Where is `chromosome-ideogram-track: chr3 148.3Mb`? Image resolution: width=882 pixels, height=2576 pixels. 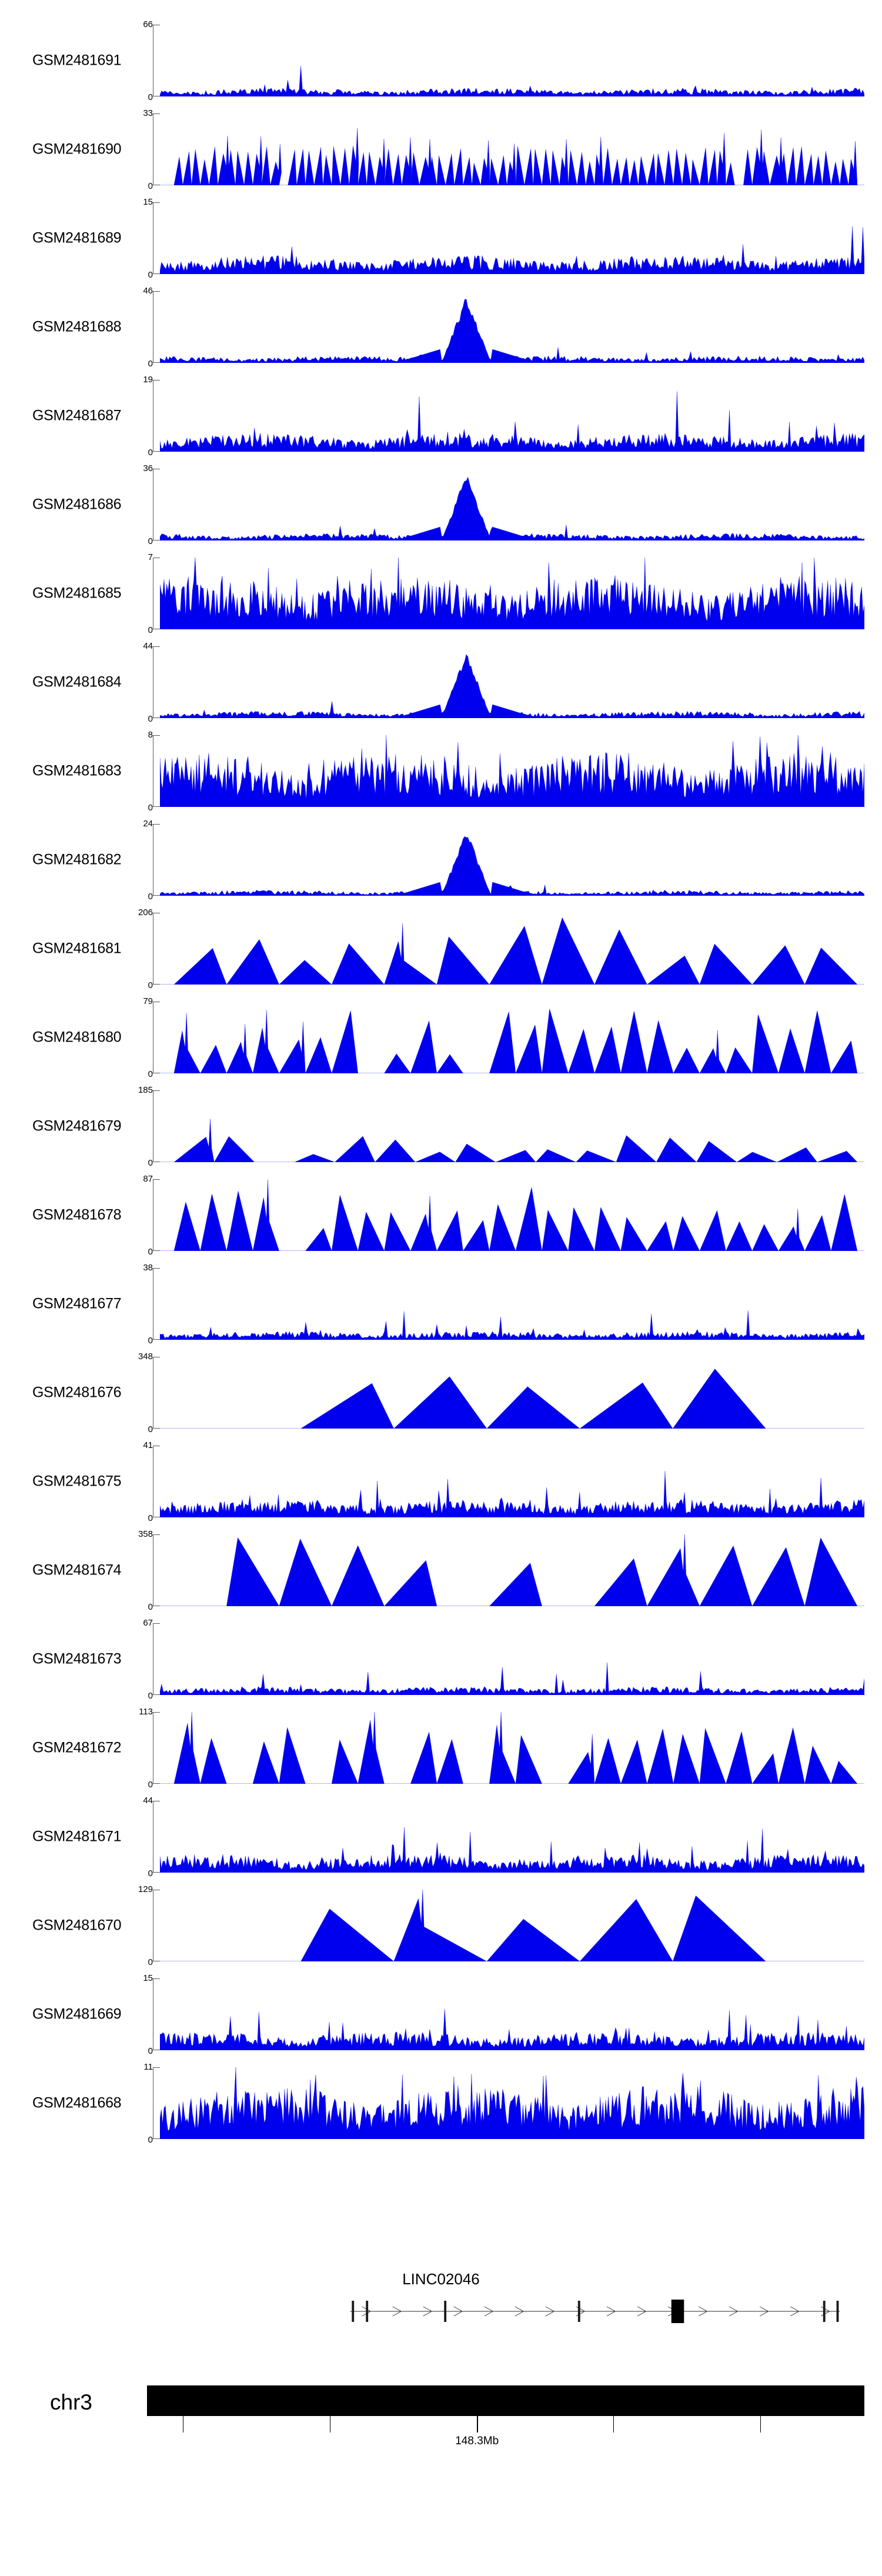 chromosome-ideogram-track: chr3 148.3Mb is located at coordinates (441, 2435).